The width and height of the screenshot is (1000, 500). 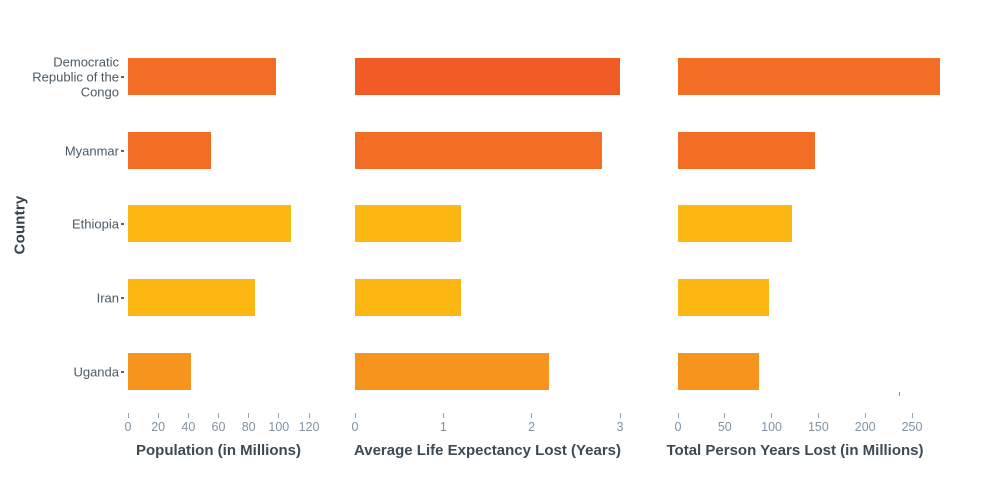 I want to click on x-tick-label: 1, so click(x=443, y=427).